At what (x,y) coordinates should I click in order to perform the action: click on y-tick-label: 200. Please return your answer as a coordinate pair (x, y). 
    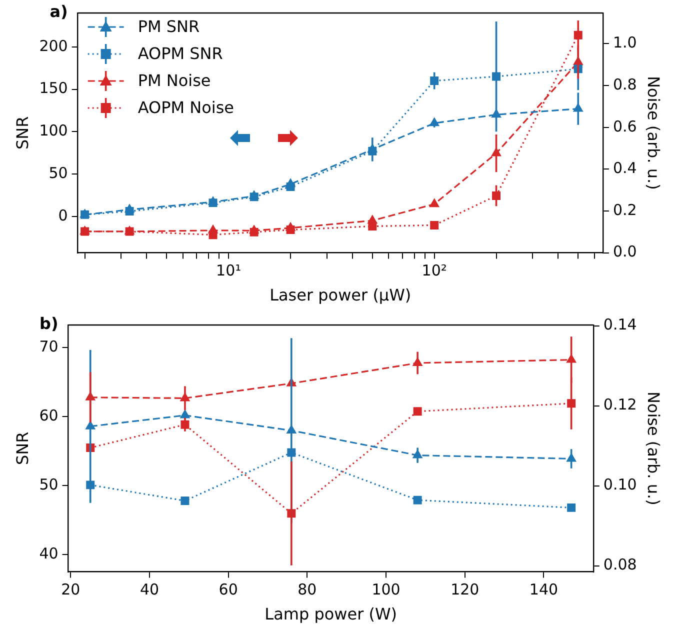
    Looking at the image, I should click on (53, 45).